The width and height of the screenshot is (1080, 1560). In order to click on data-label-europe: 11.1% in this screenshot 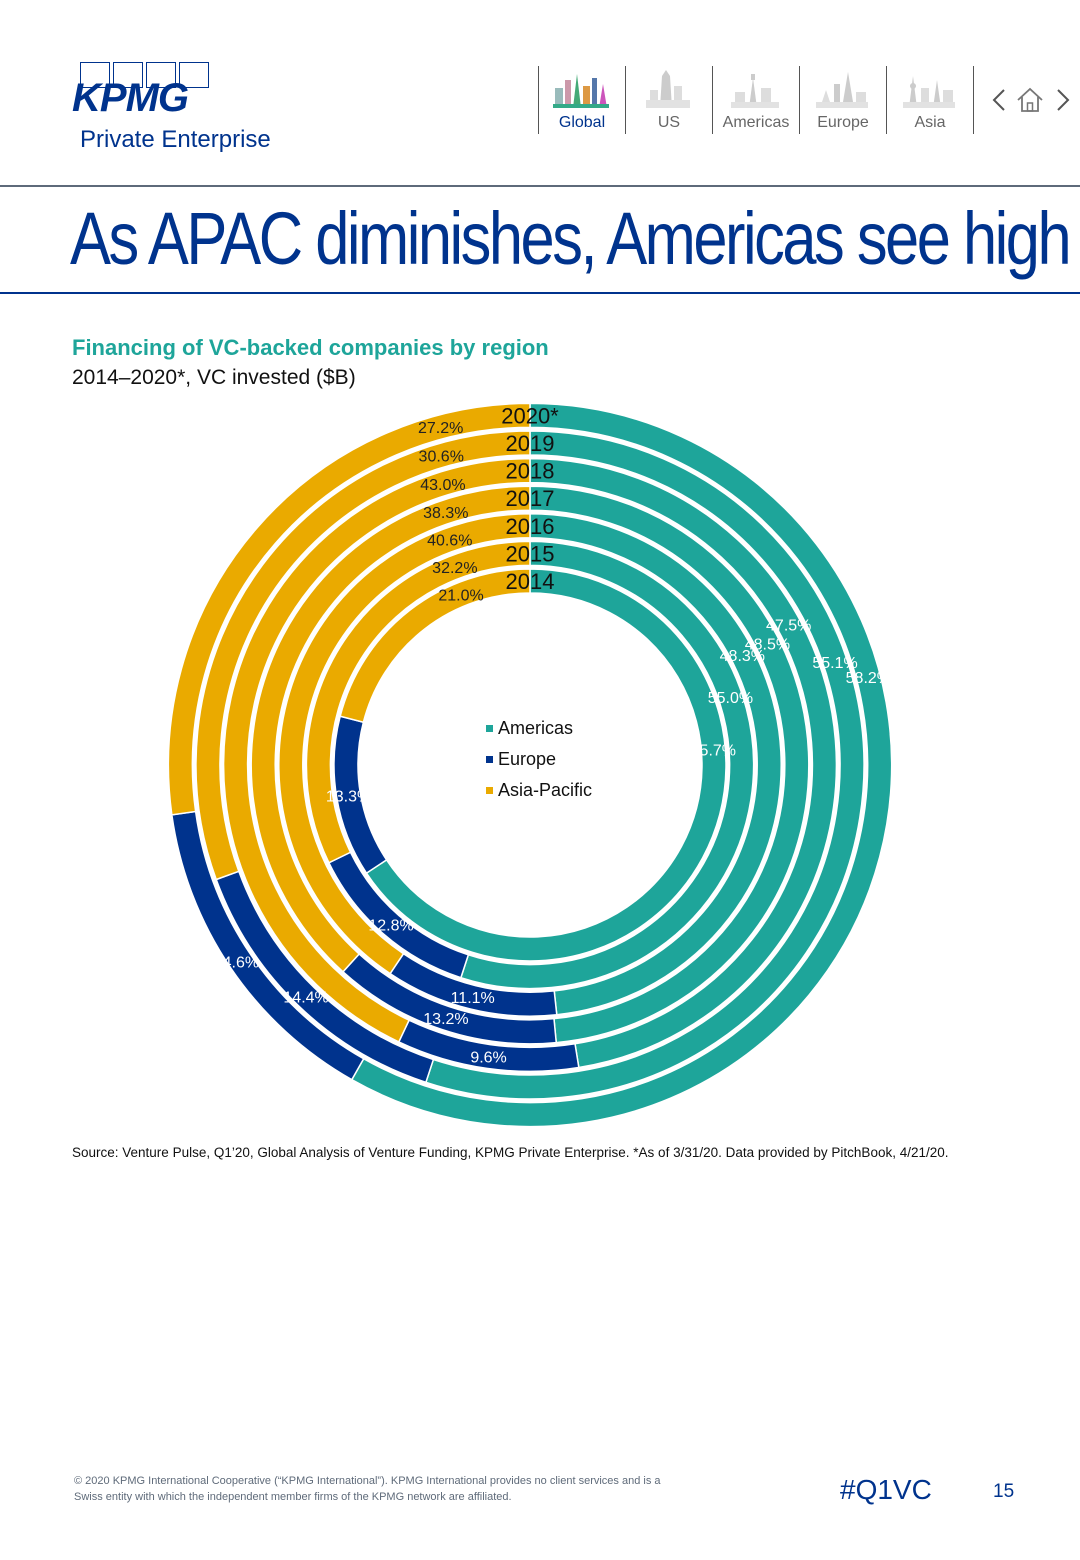, I will do `click(473, 998)`.